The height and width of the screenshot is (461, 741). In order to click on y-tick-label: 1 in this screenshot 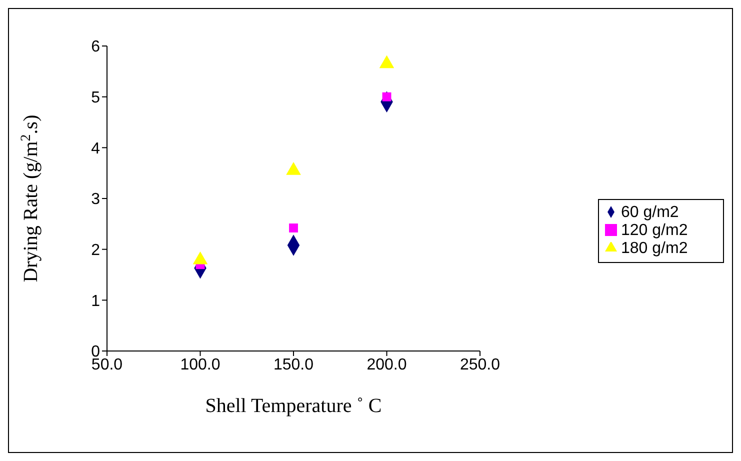, I will do `click(95, 301)`.